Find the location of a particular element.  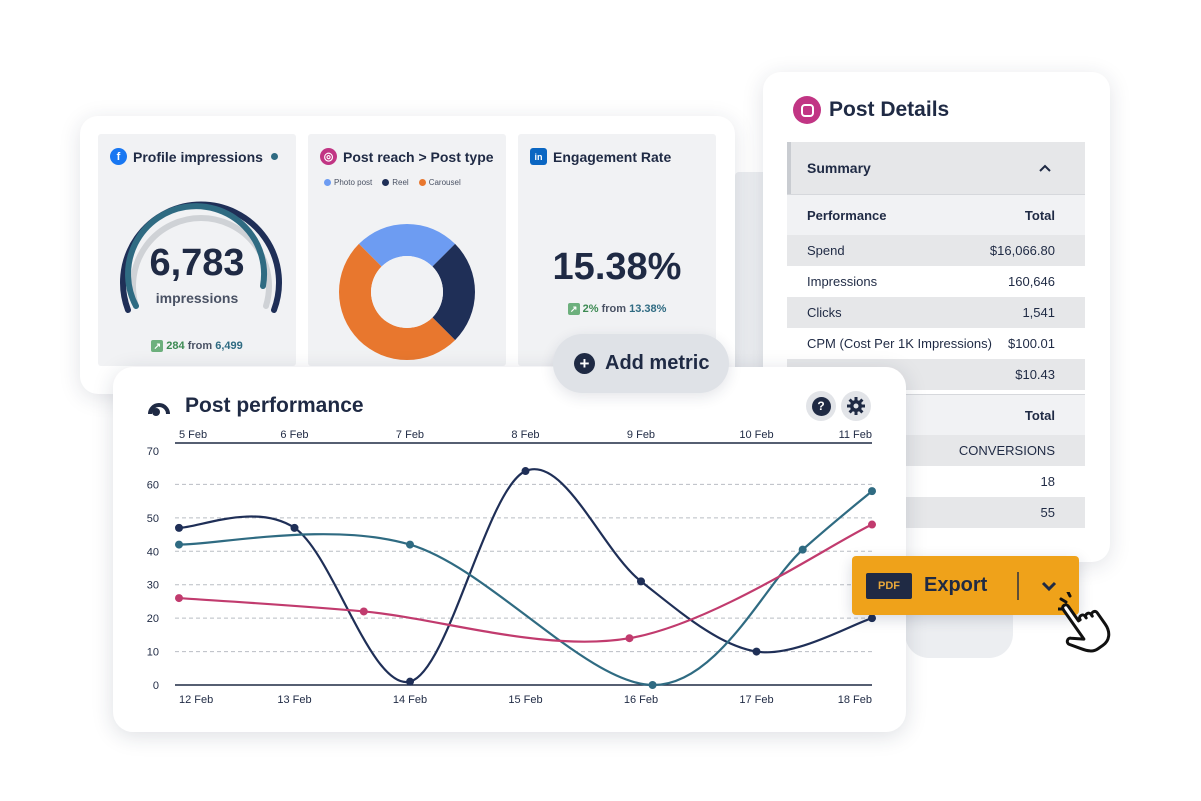

row-value: 1,541 is located at coordinates (1038, 312).